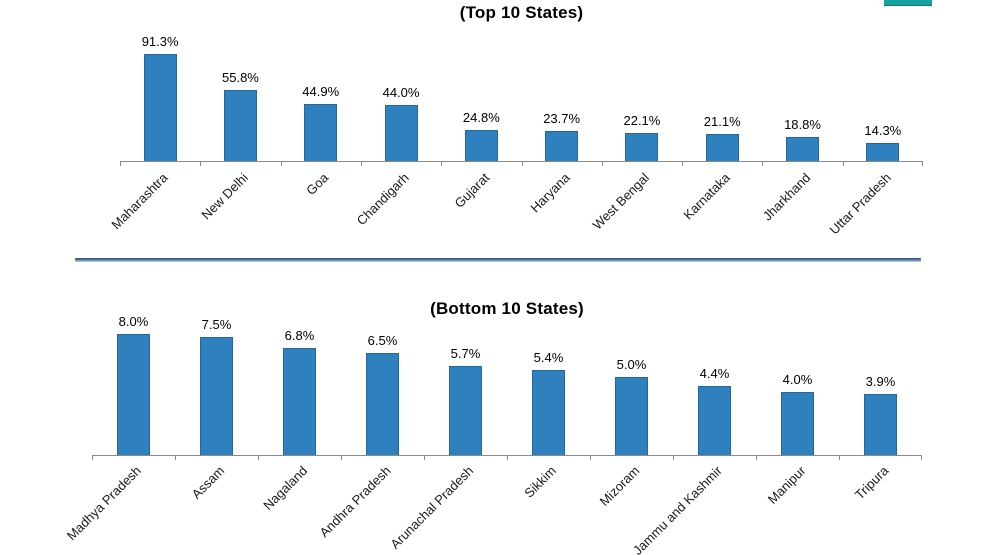  What do you see at coordinates (432, 507) in the screenshot?
I see `category-label: Arunachal Pradesh` at bounding box center [432, 507].